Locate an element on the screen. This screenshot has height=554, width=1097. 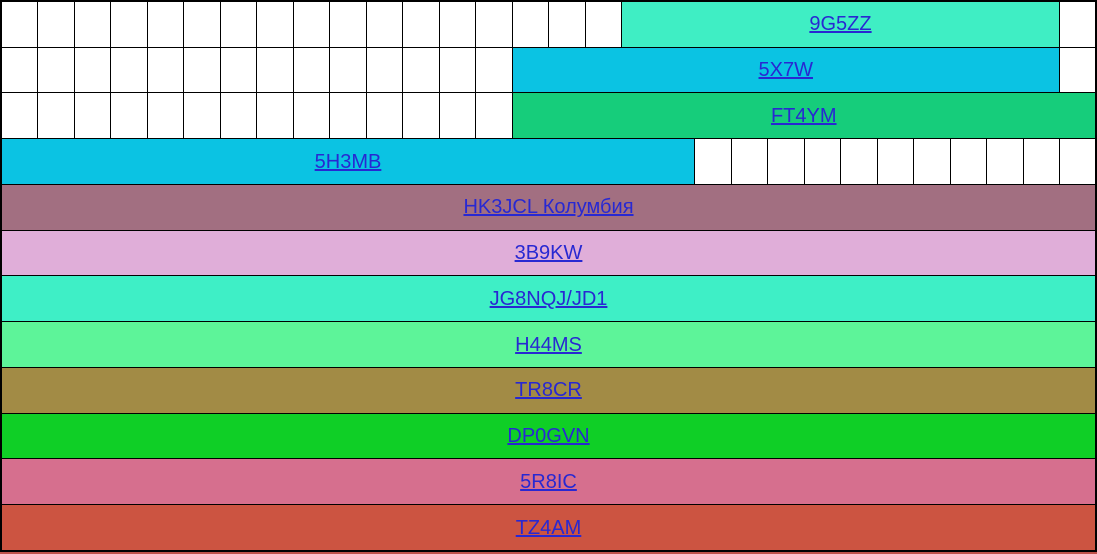
callsign-link: 5X7W is located at coordinates (785, 70).